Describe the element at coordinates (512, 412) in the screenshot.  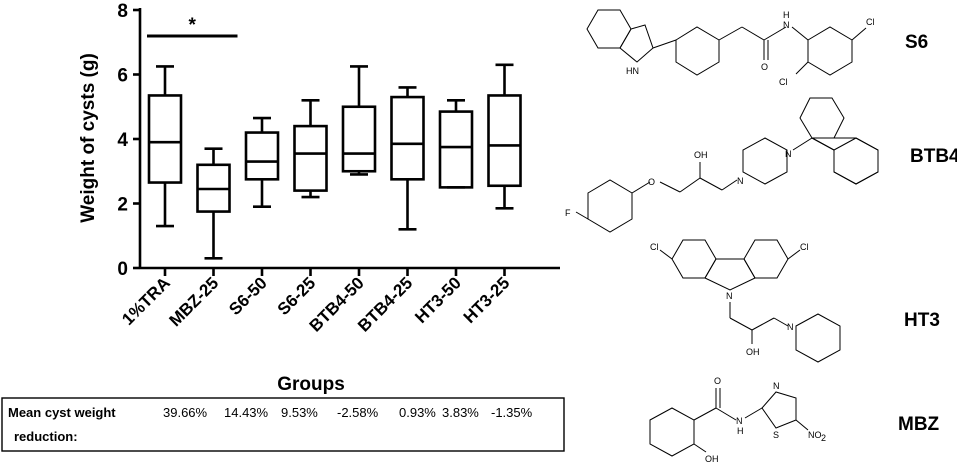
I see `reduction-value: -1.35%` at that location.